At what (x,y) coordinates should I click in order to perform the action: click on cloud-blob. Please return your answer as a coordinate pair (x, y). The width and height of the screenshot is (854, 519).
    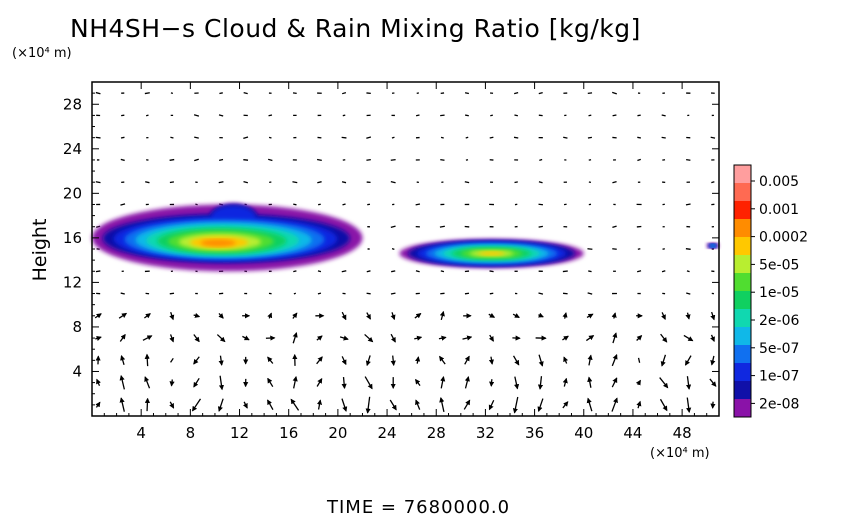
    Looking at the image, I should click on (712, 246).